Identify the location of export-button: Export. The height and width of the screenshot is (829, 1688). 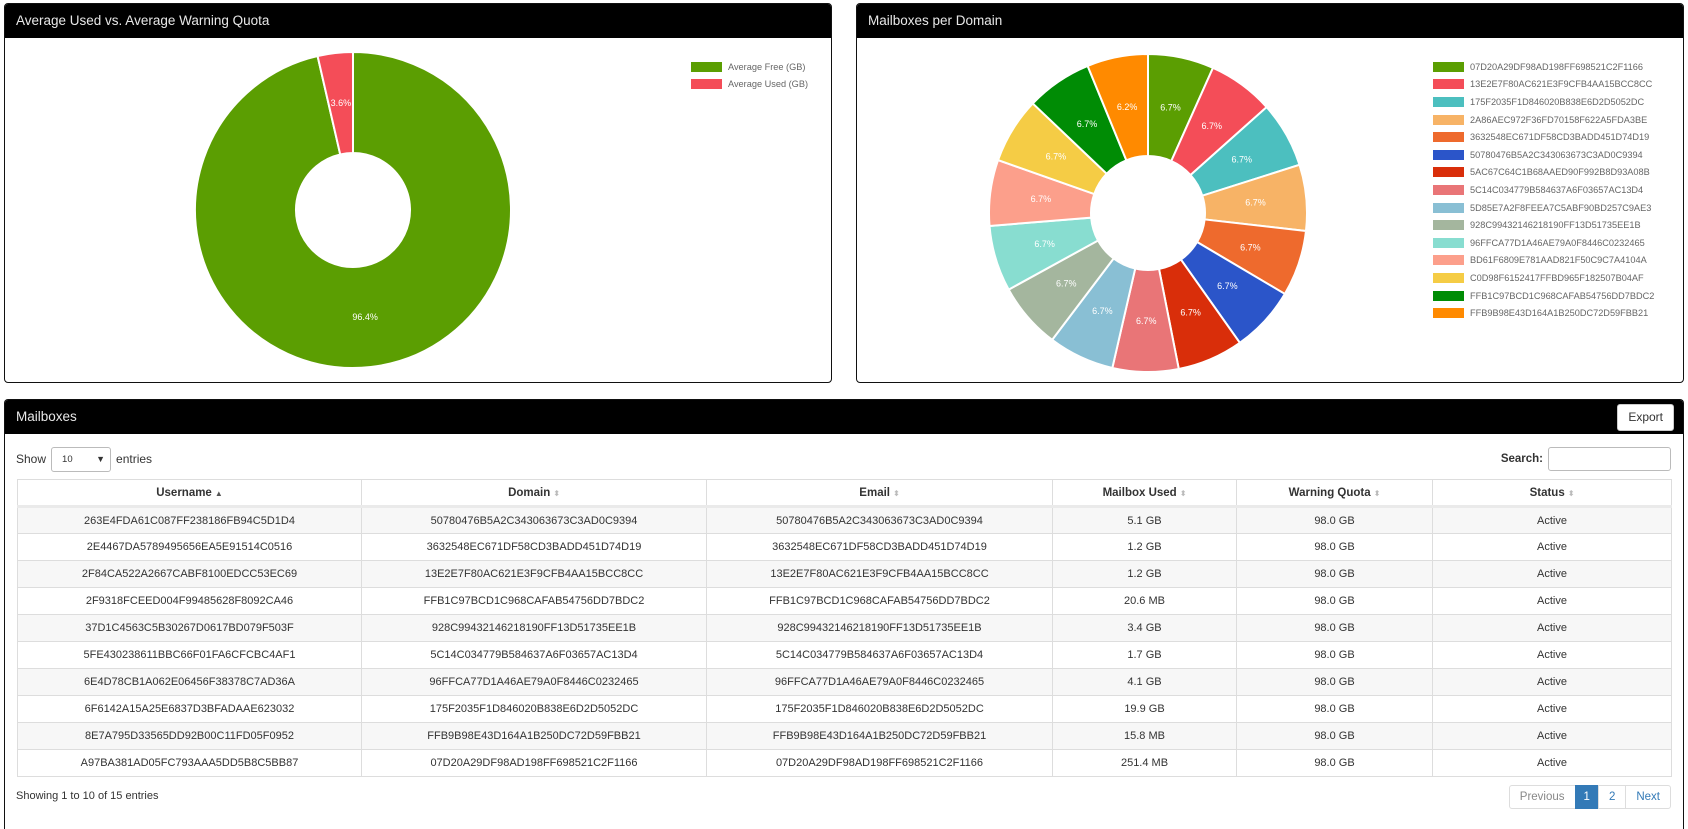
(1645, 417).